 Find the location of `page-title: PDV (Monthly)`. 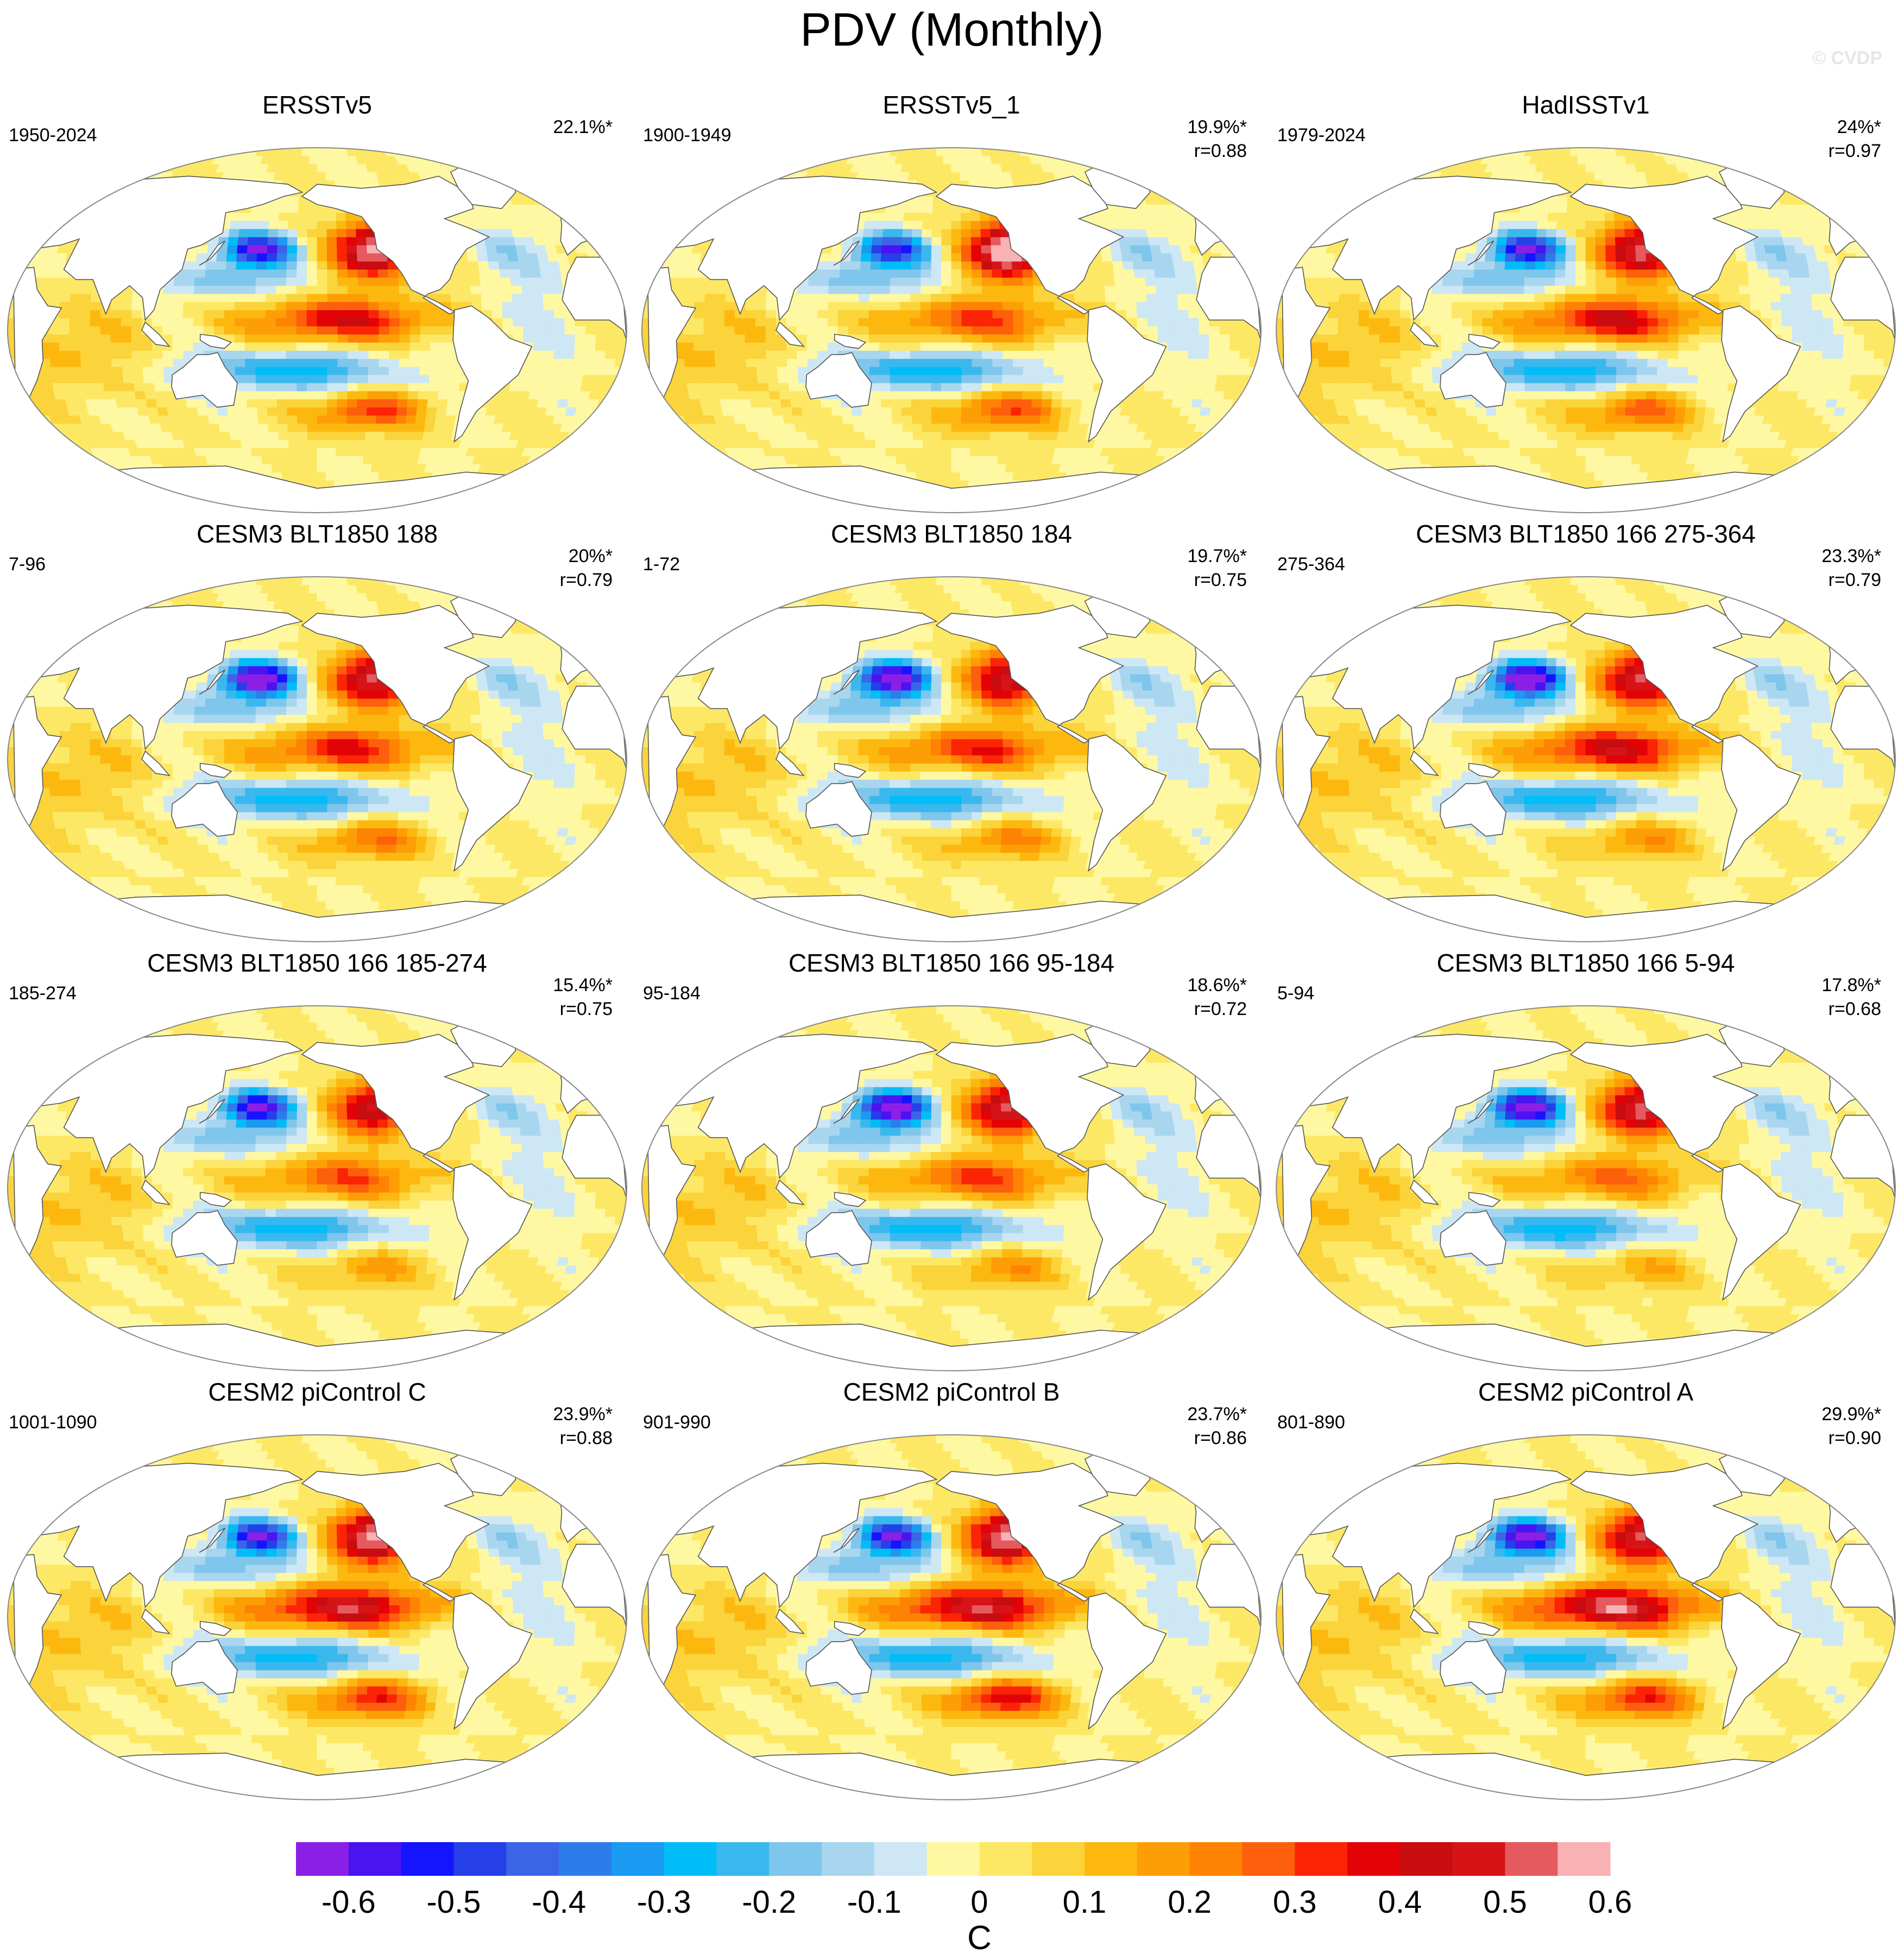

page-title: PDV (Monthly) is located at coordinates (952, 30).